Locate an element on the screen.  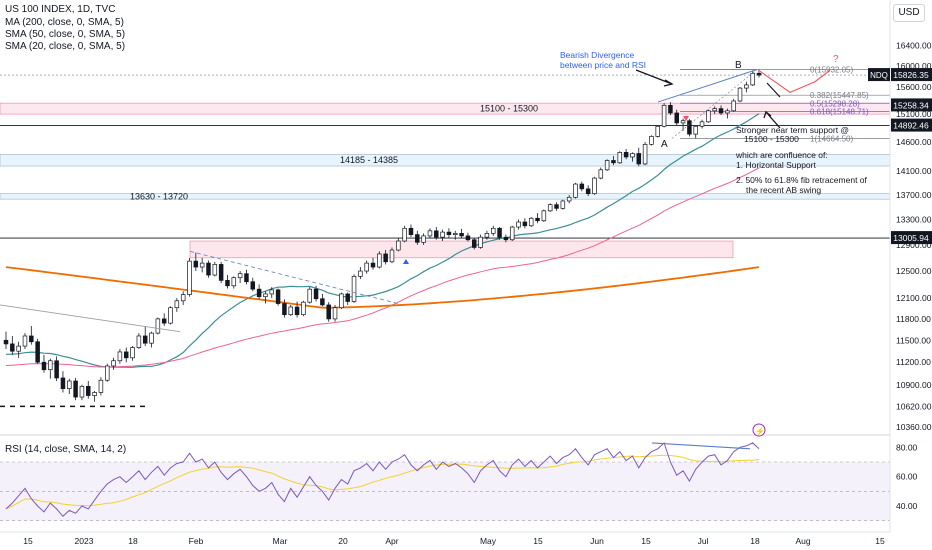
y-tick-label: 10620.00 is located at coordinates (914, 406).